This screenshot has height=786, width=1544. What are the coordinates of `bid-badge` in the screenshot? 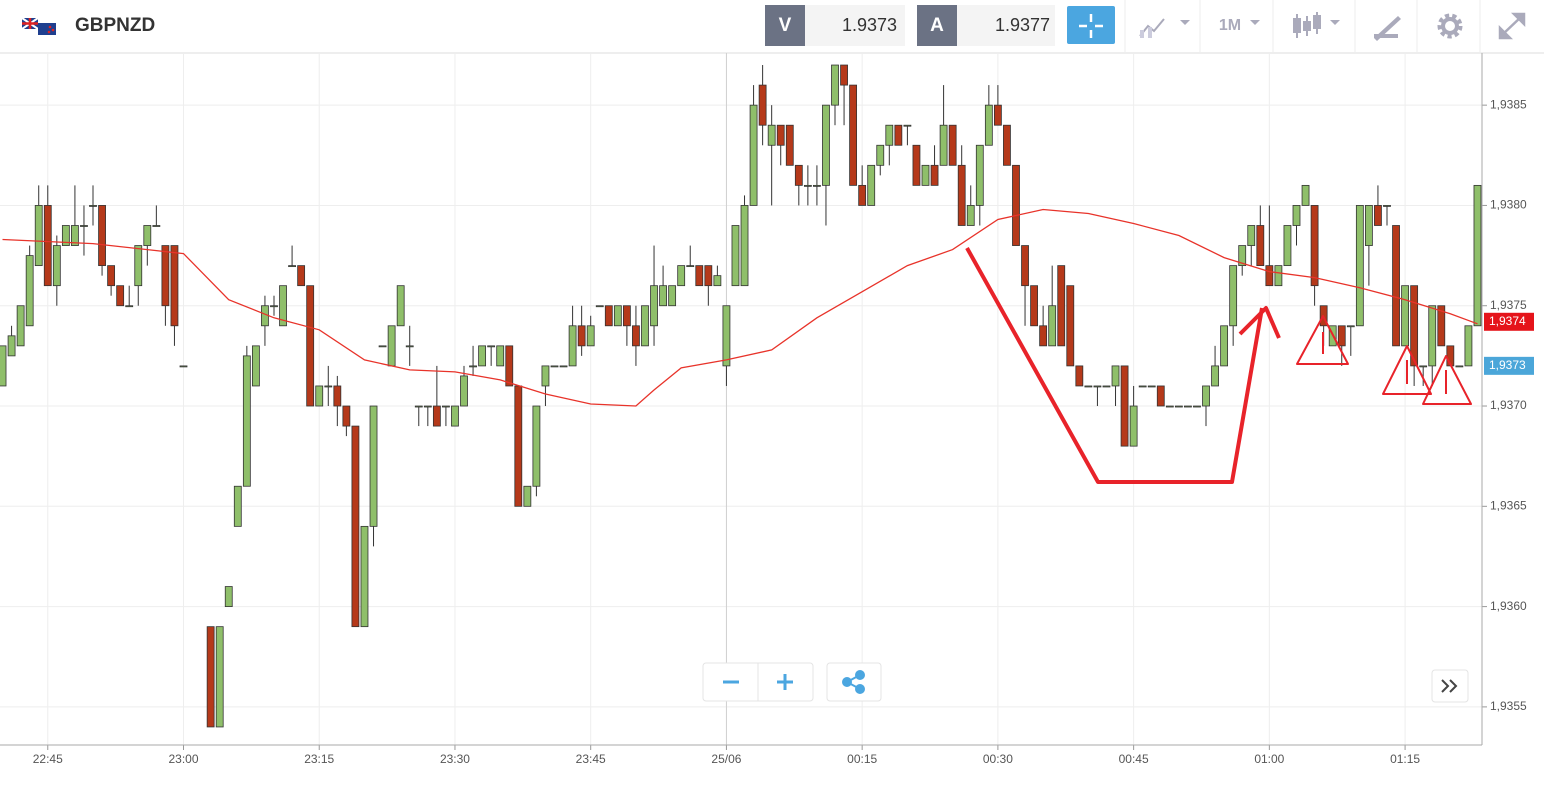 It's located at (785, 25).